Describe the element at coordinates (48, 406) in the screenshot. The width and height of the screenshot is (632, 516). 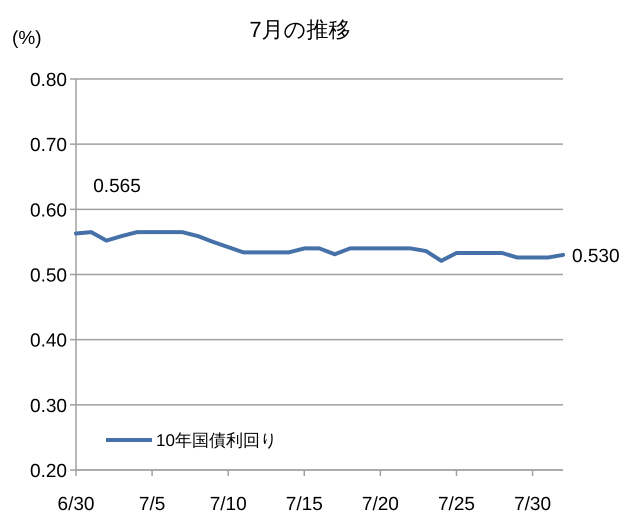
I see `y-tick-label: 0.30` at that location.